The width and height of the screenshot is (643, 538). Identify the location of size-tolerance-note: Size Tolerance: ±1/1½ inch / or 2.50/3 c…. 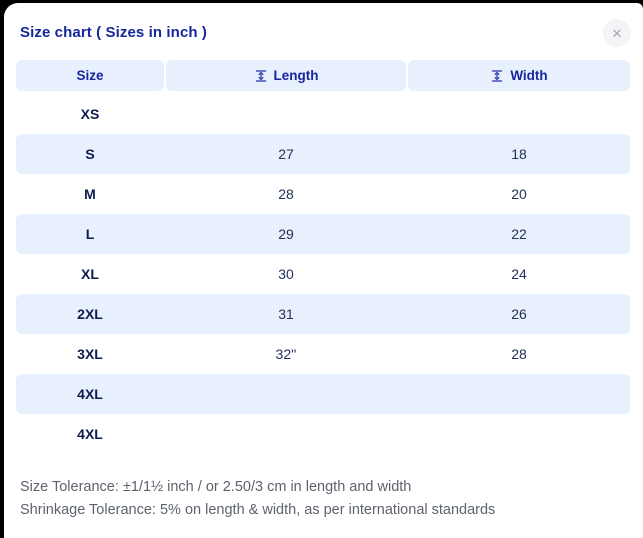
(216, 487).